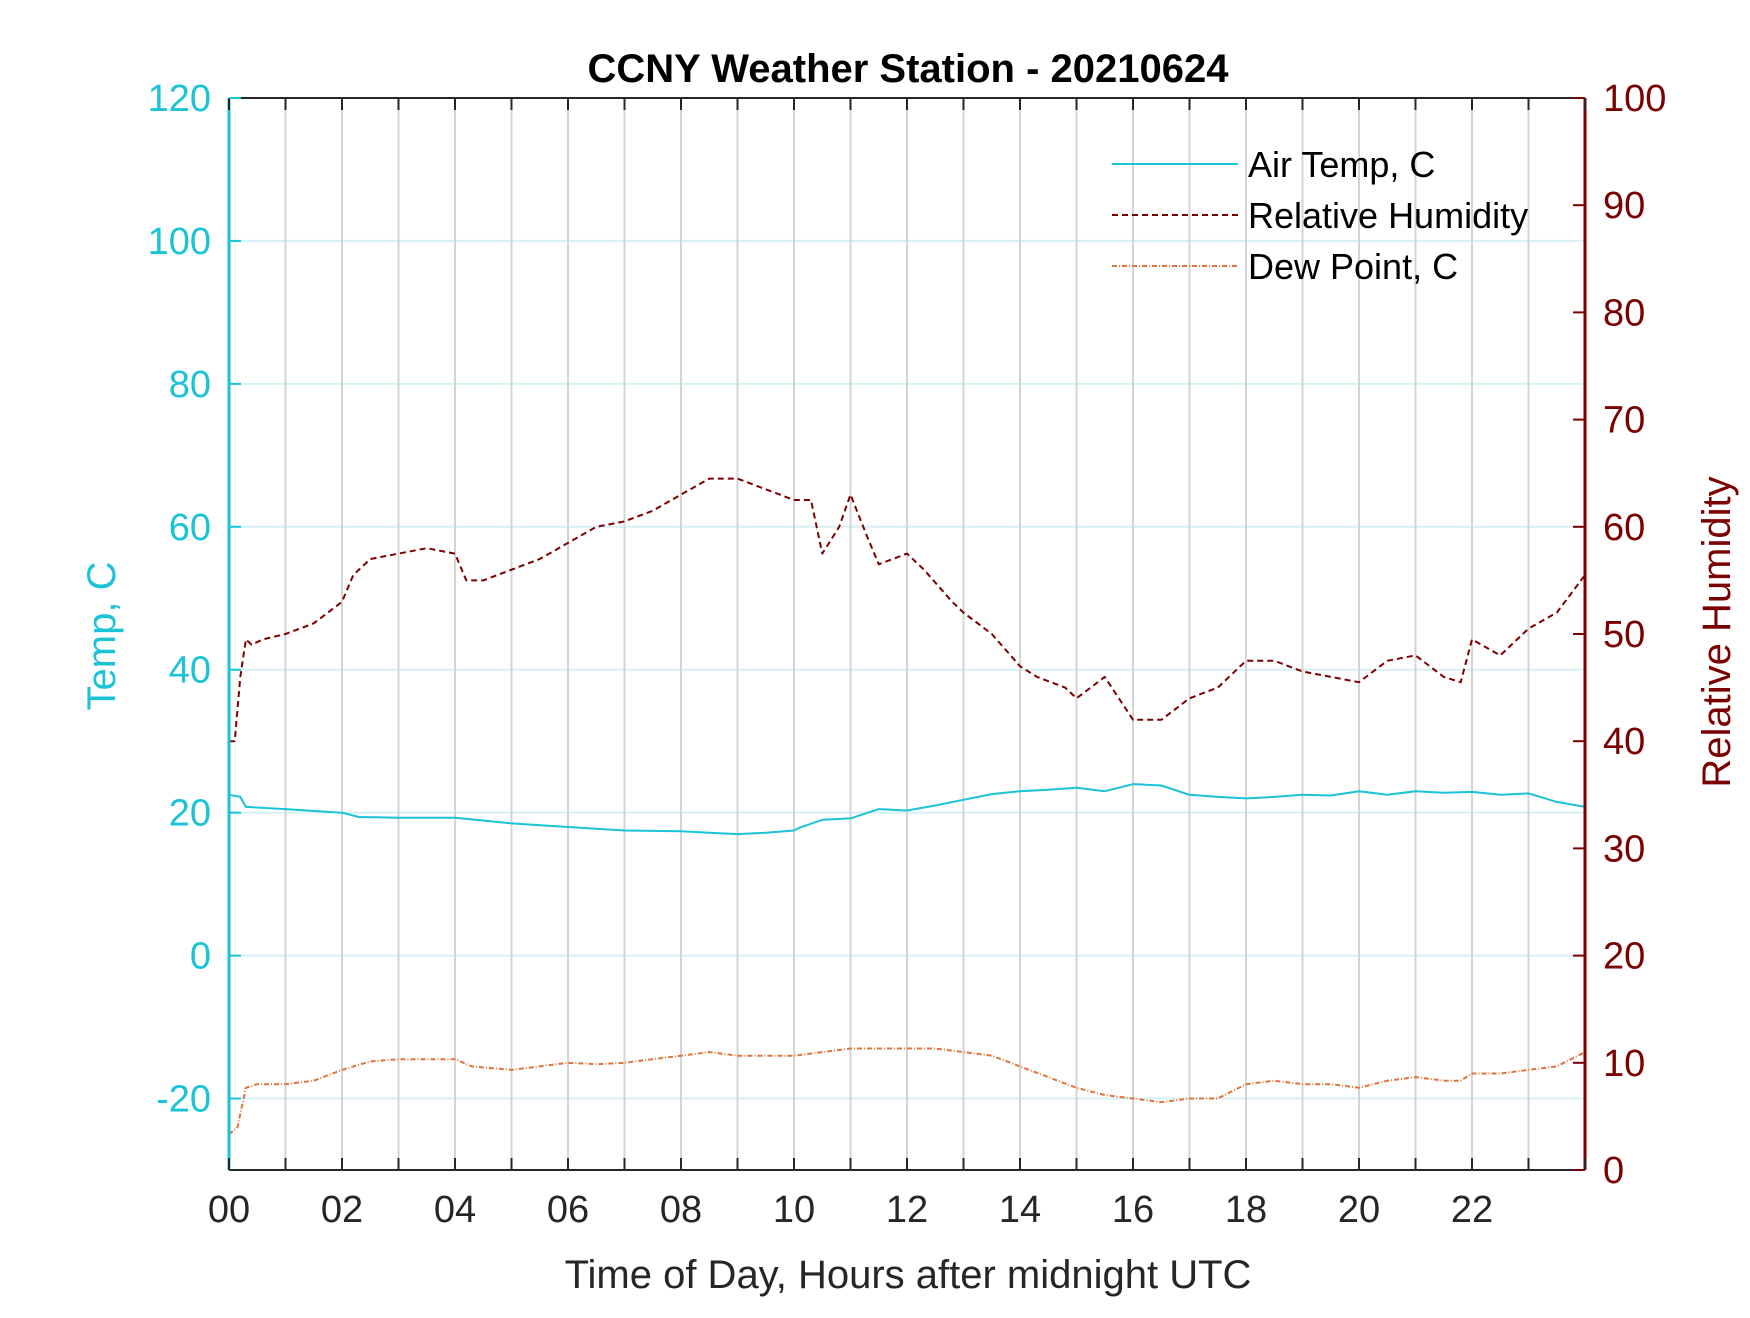 The height and width of the screenshot is (1318, 1750). I want to click on y-right-tick-label: 100, so click(1634, 99).